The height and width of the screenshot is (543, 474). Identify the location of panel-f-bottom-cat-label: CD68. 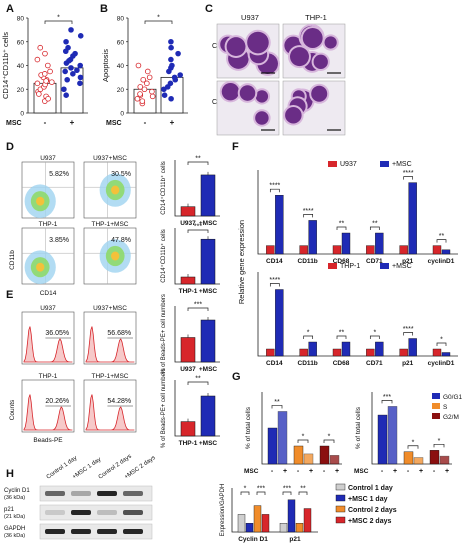
(341, 363).